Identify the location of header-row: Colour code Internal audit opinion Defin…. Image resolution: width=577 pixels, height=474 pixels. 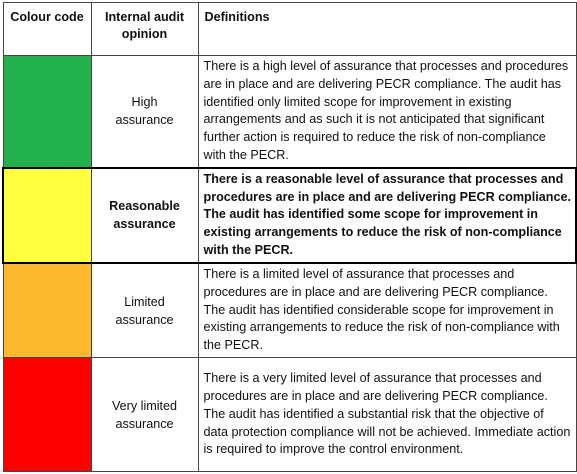
(289, 29).